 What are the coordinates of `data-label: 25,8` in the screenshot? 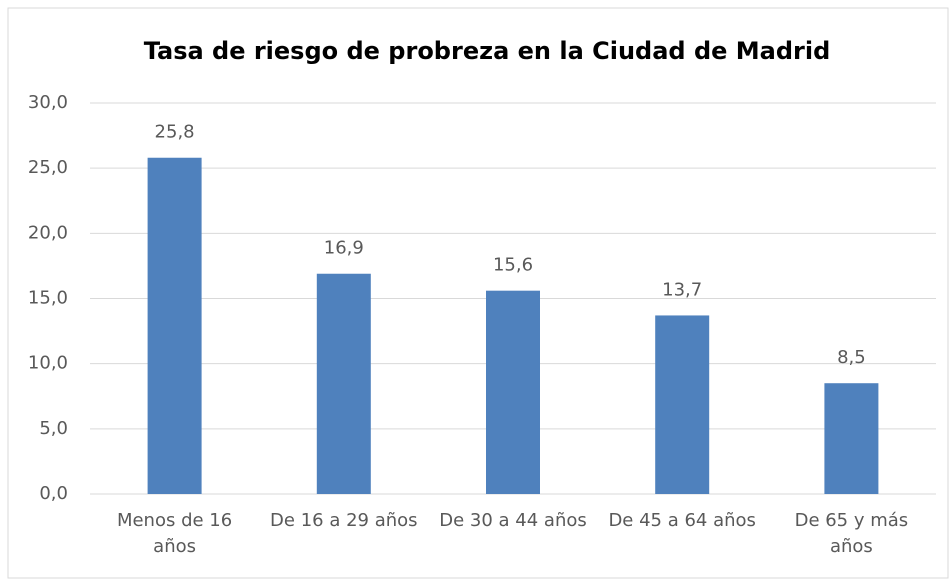 It's located at (175, 132).